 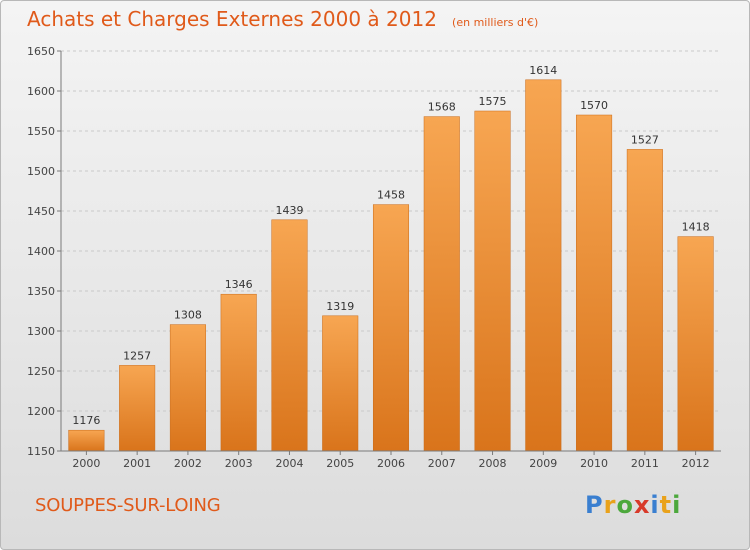 I want to click on bar-2008, so click(x=492, y=281).